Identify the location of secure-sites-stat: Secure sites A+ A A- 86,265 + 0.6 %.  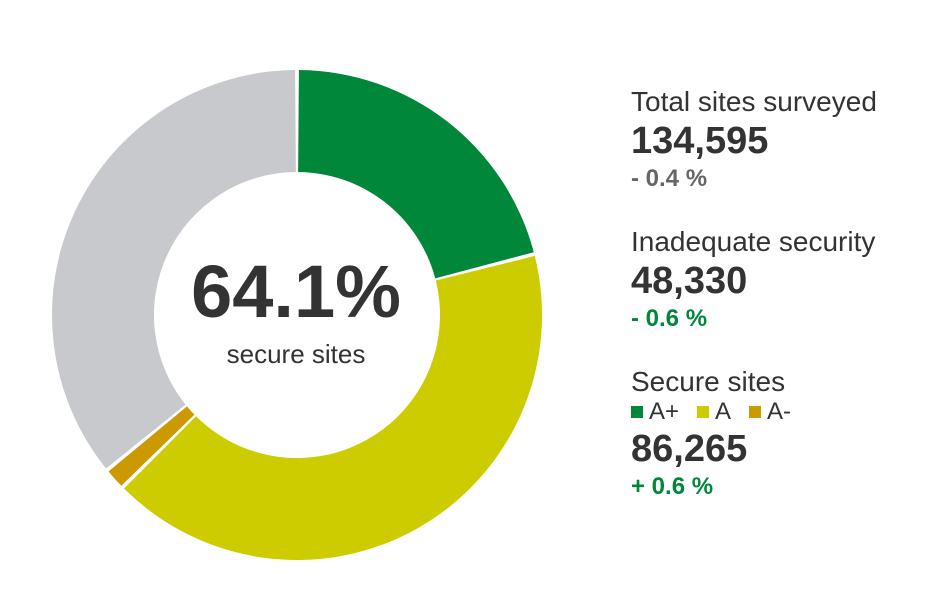
(781, 434).